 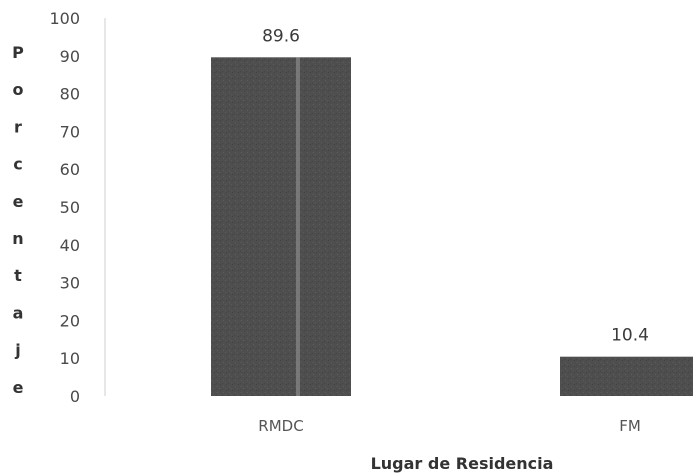 What do you see at coordinates (281, 36) in the screenshot?
I see `data-label-rmdc: 89.6` at bounding box center [281, 36].